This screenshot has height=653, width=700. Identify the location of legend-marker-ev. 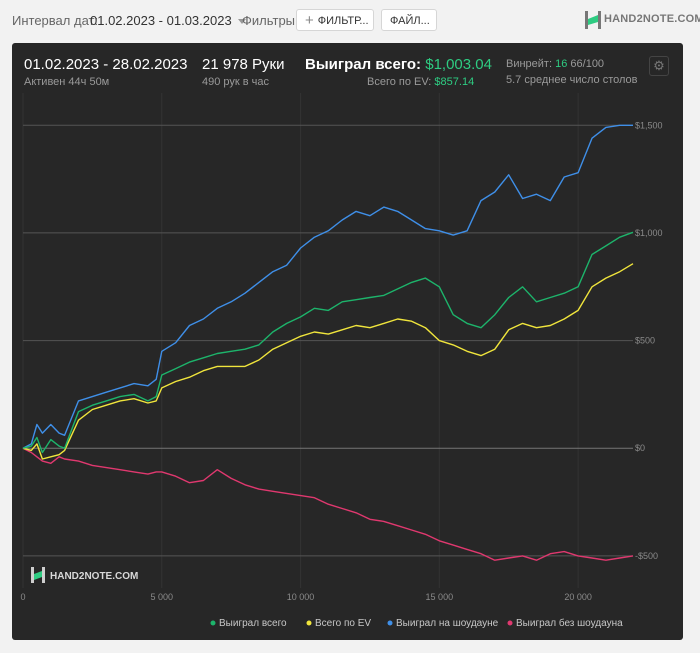
(309, 623).